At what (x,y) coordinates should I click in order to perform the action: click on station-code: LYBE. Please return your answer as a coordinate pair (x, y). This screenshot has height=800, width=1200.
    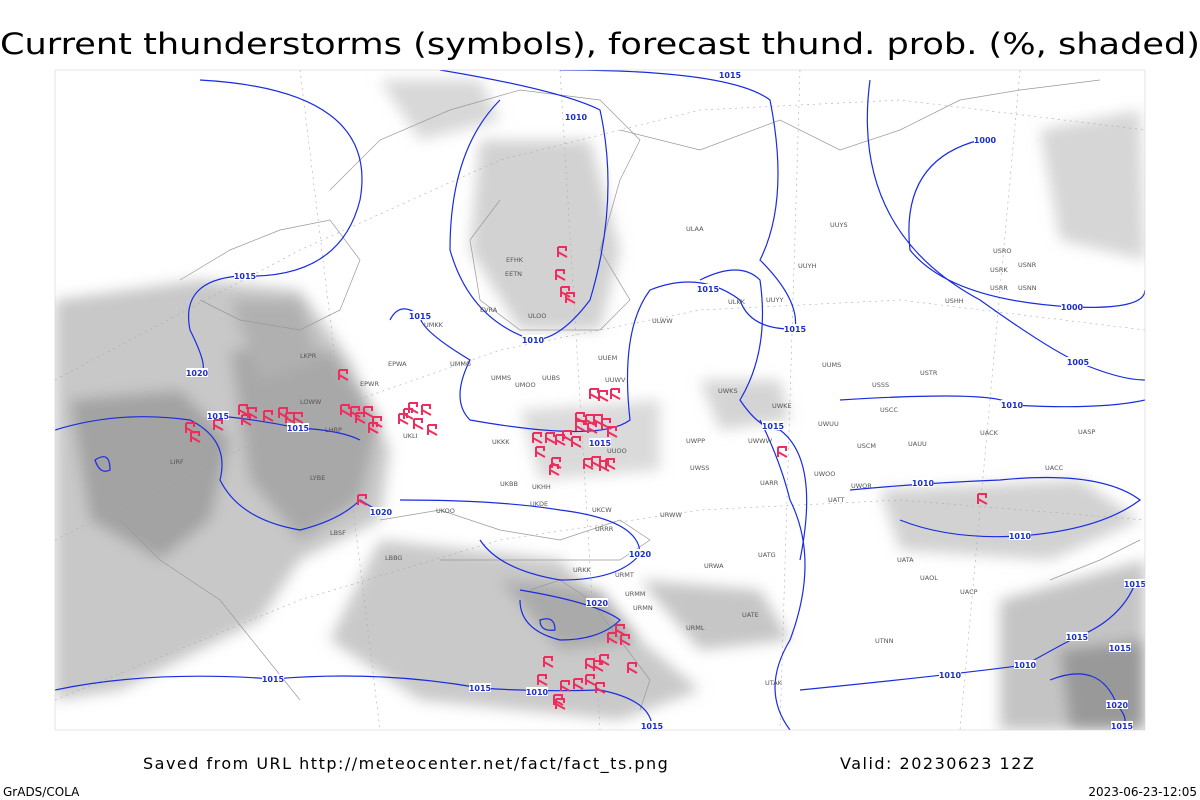
    Looking at the image, I should click on (317, 478).